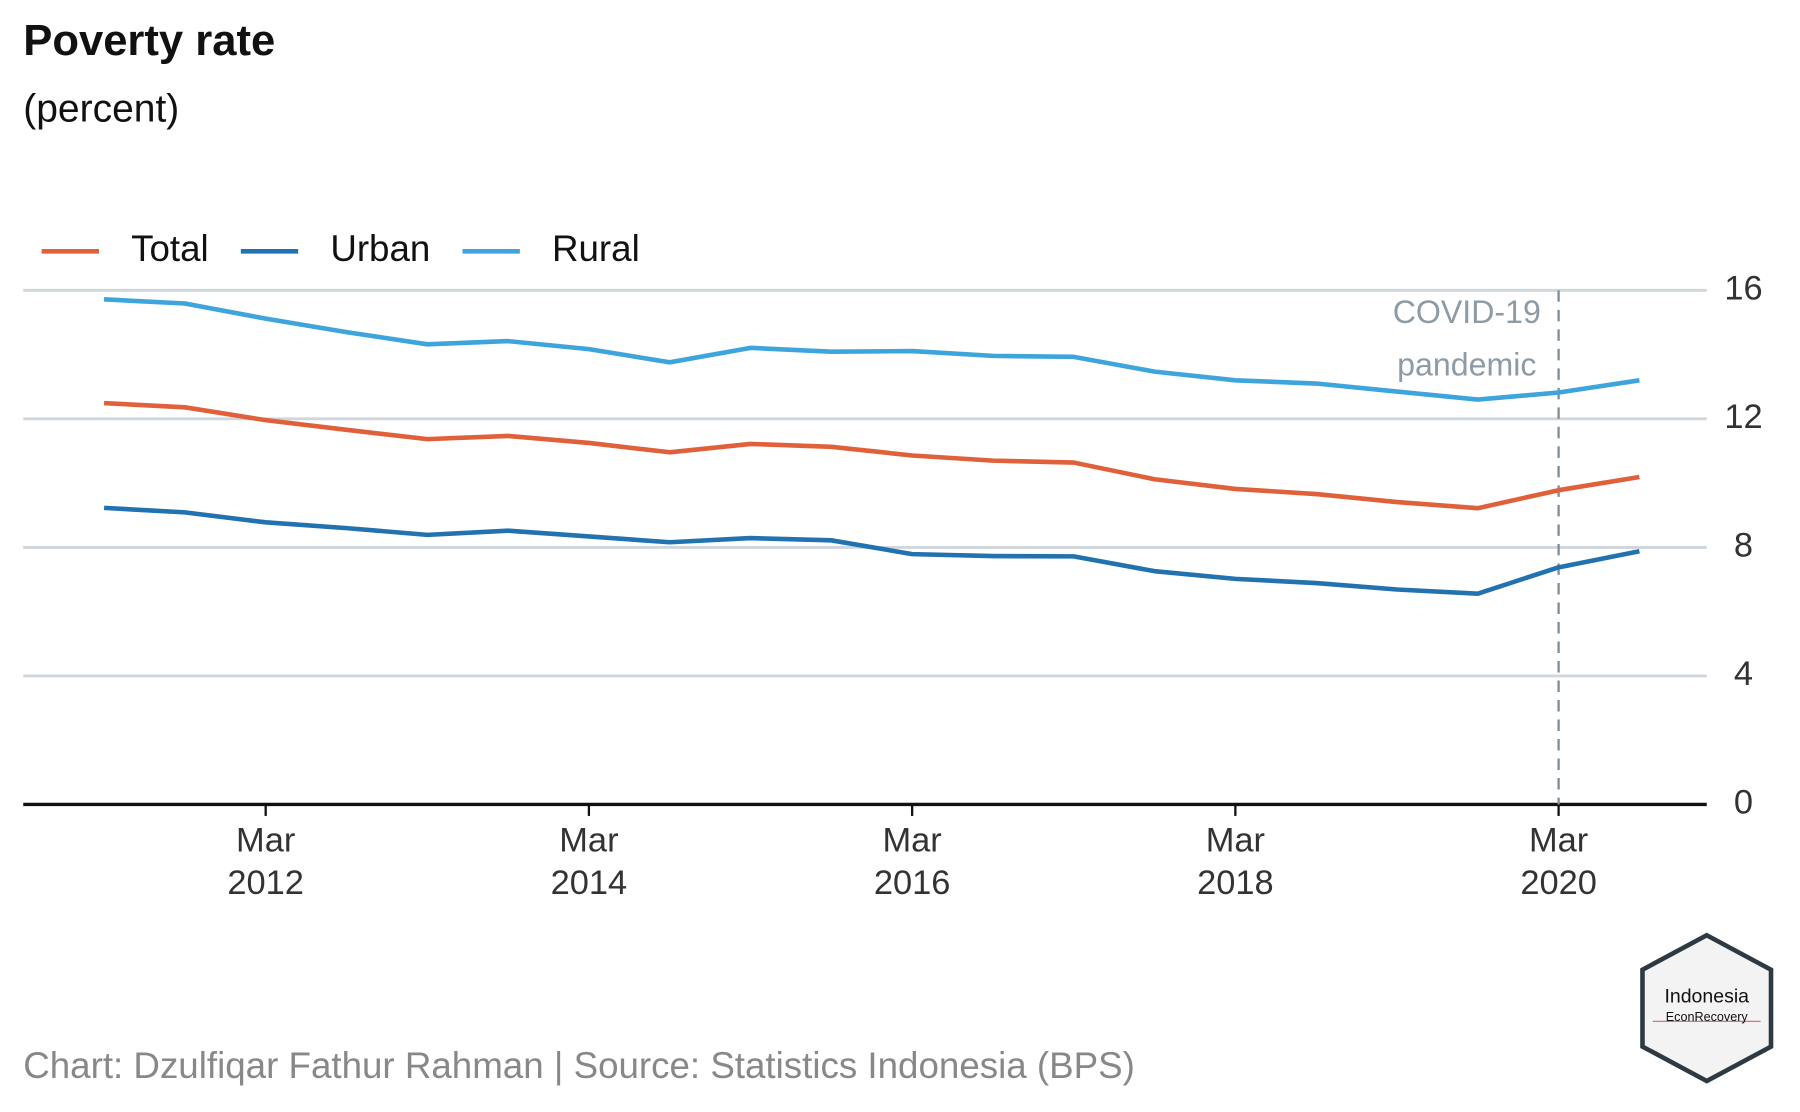  What do you see at coordinates (589, 861) in the screenshot?
I see `x-tick-label: Mar 2014` at bounding box center [589, 861].